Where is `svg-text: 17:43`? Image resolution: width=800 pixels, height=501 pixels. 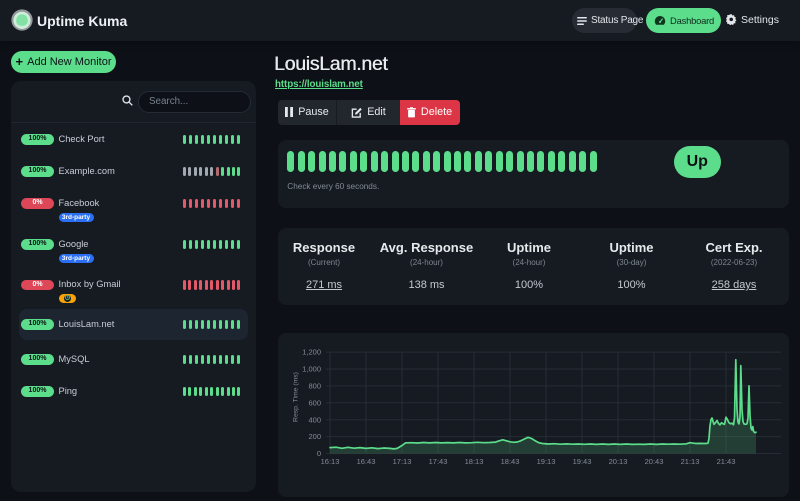
svg-text: 17:43 is located at coordinates (438, 461).